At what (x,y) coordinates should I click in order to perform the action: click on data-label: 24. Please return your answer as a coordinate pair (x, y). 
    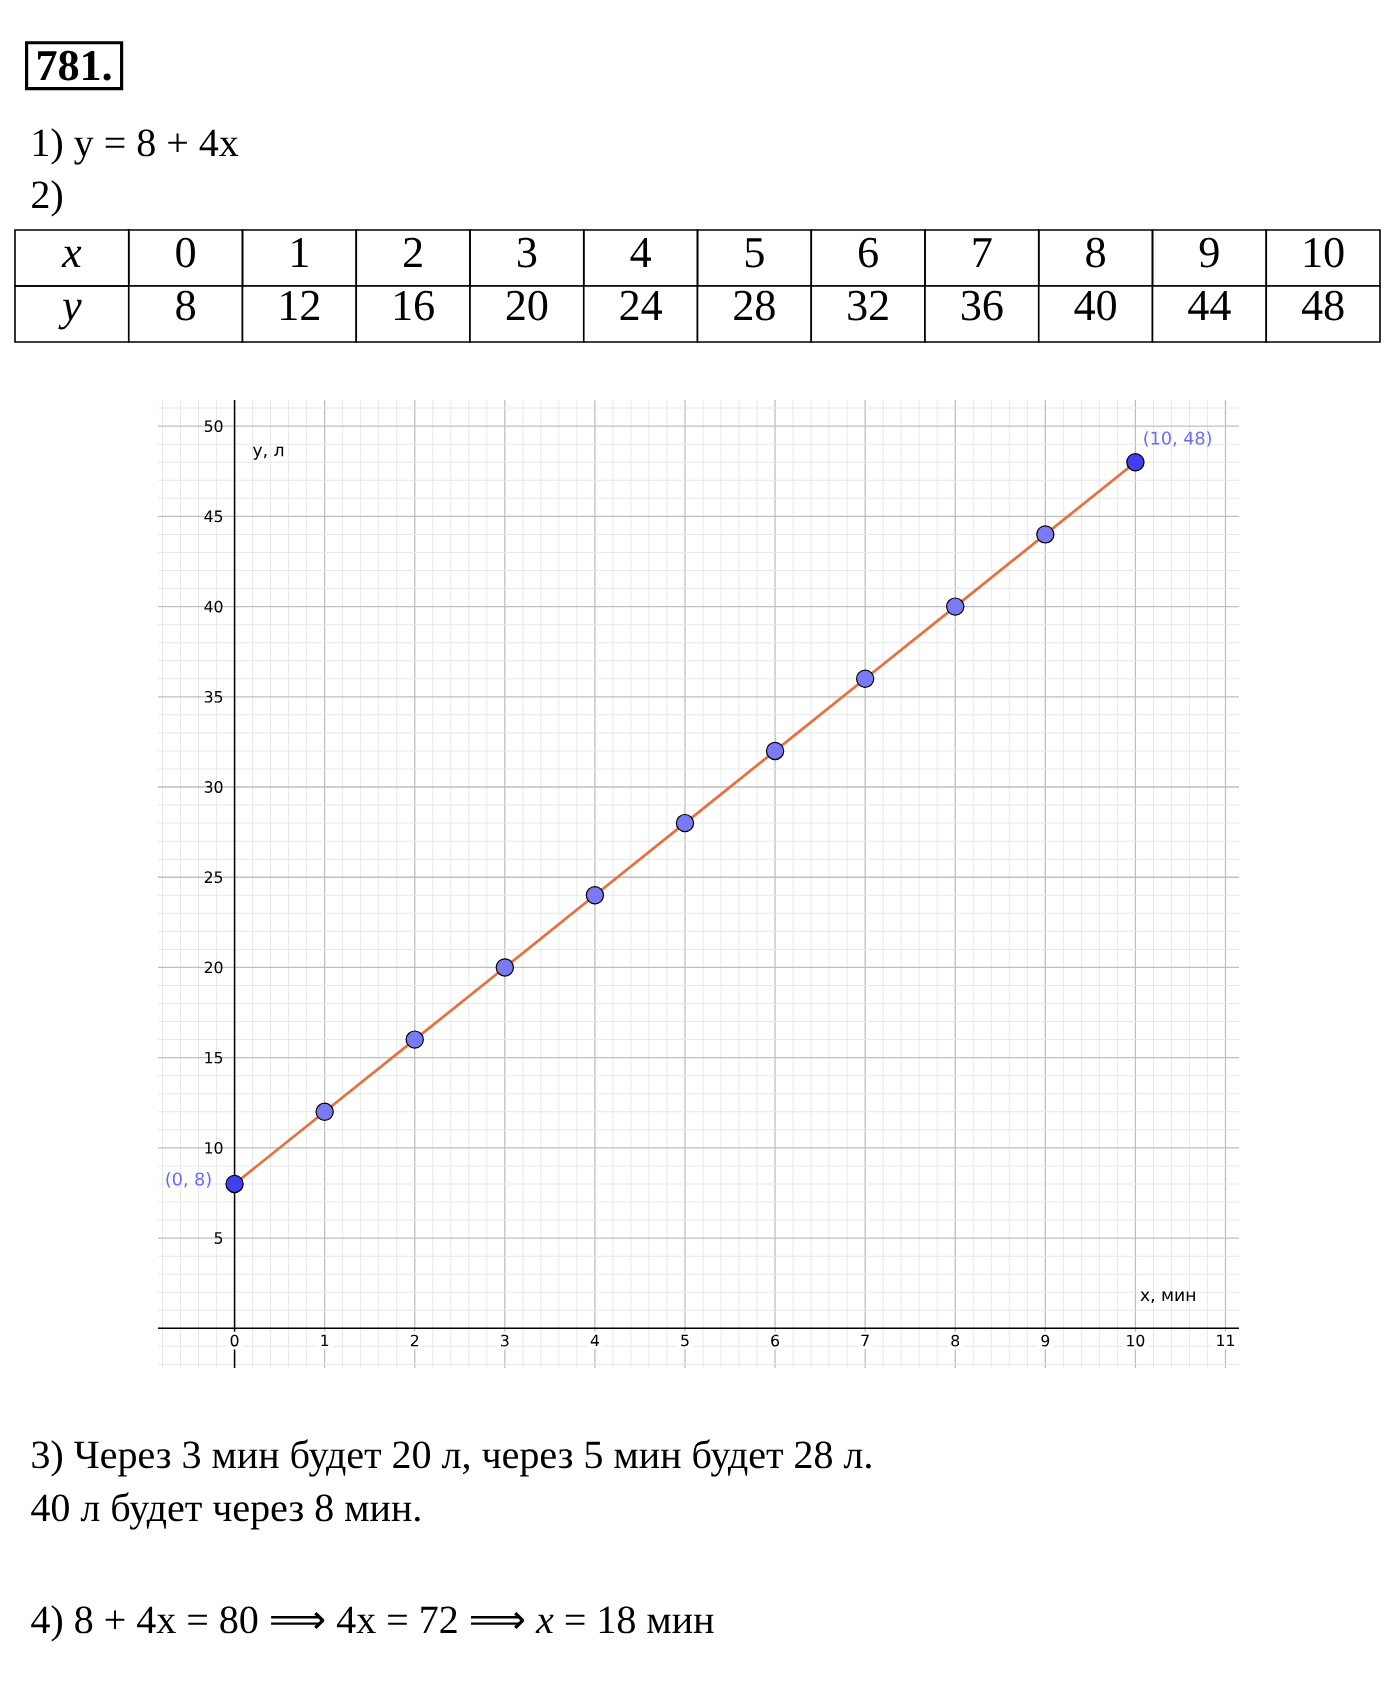
    Looking at the image, I should click on (641, 305).